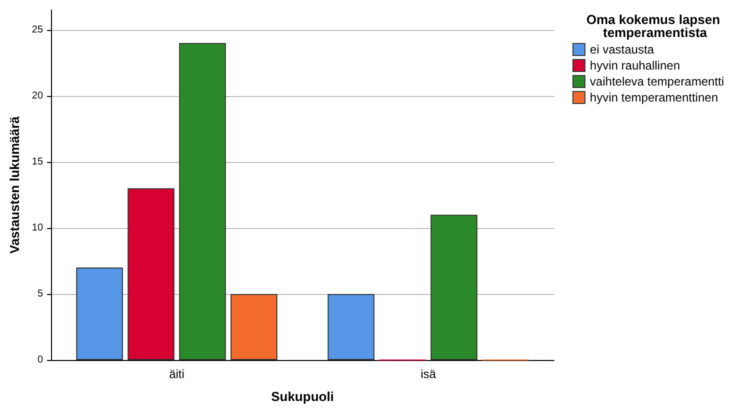  I want to click on legend-label: hyvin temperamenttinen, so click(654, 97).